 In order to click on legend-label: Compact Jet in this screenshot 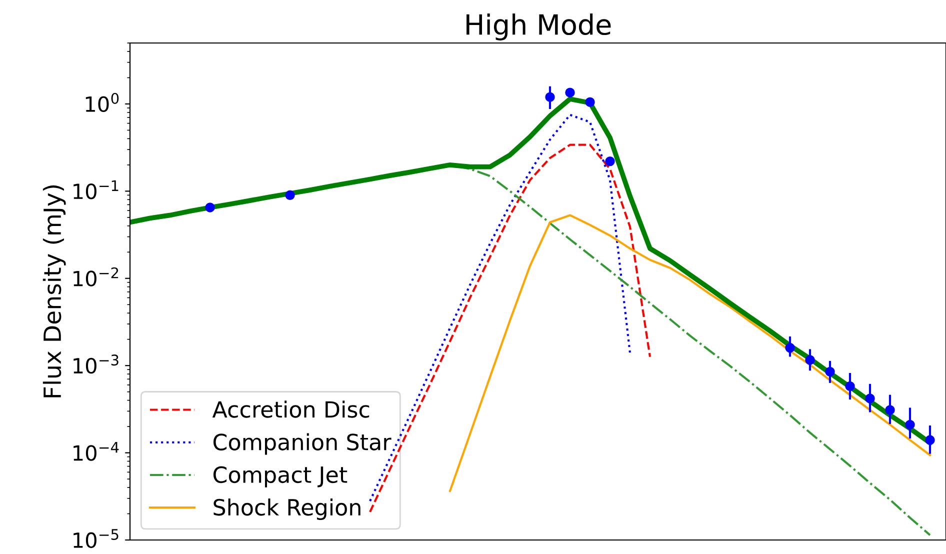, I will do `click(280, 477)`.